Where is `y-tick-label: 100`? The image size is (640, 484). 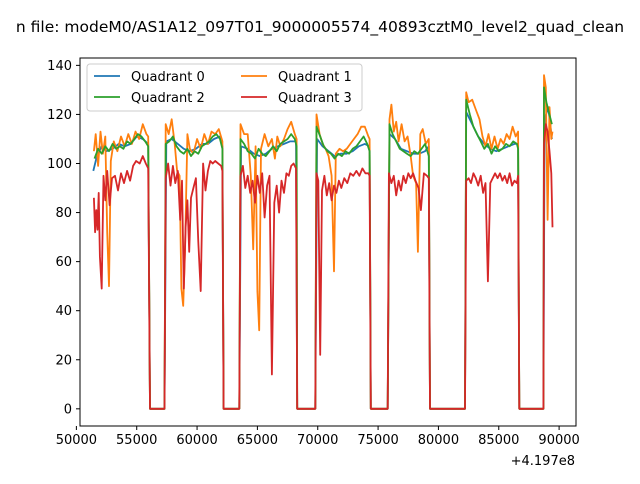 y-tick-label: 100 is located at coordinates (59, 164).